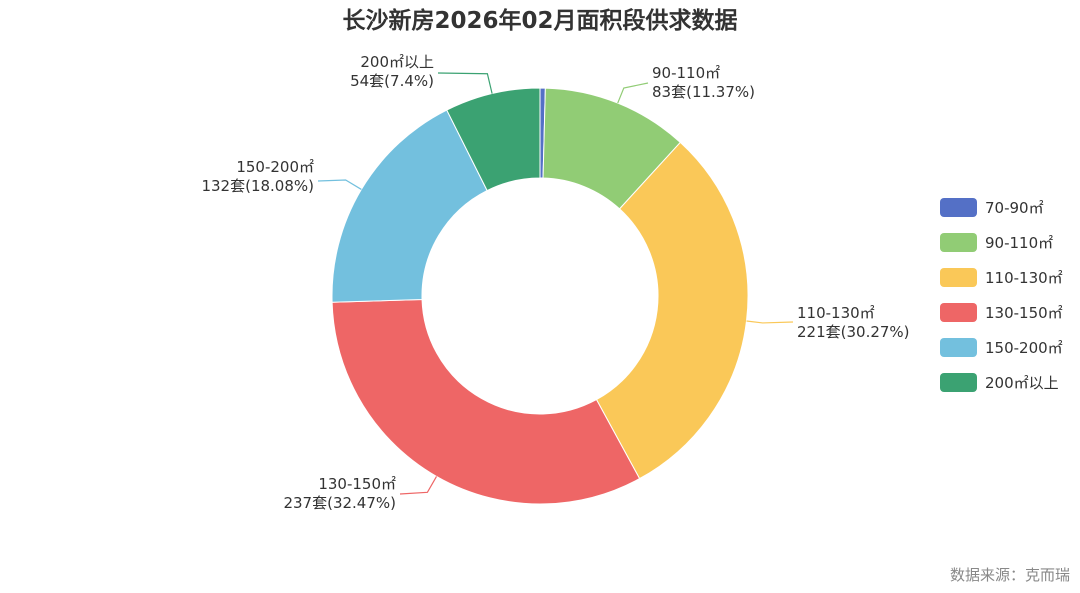 The image size is (1080, 593). What do you see at coordinates (339, 503) in the screenshot?
I see `slice-label-value-130-150m2: 237套(32.47%)` at bounding box center [339, 503].